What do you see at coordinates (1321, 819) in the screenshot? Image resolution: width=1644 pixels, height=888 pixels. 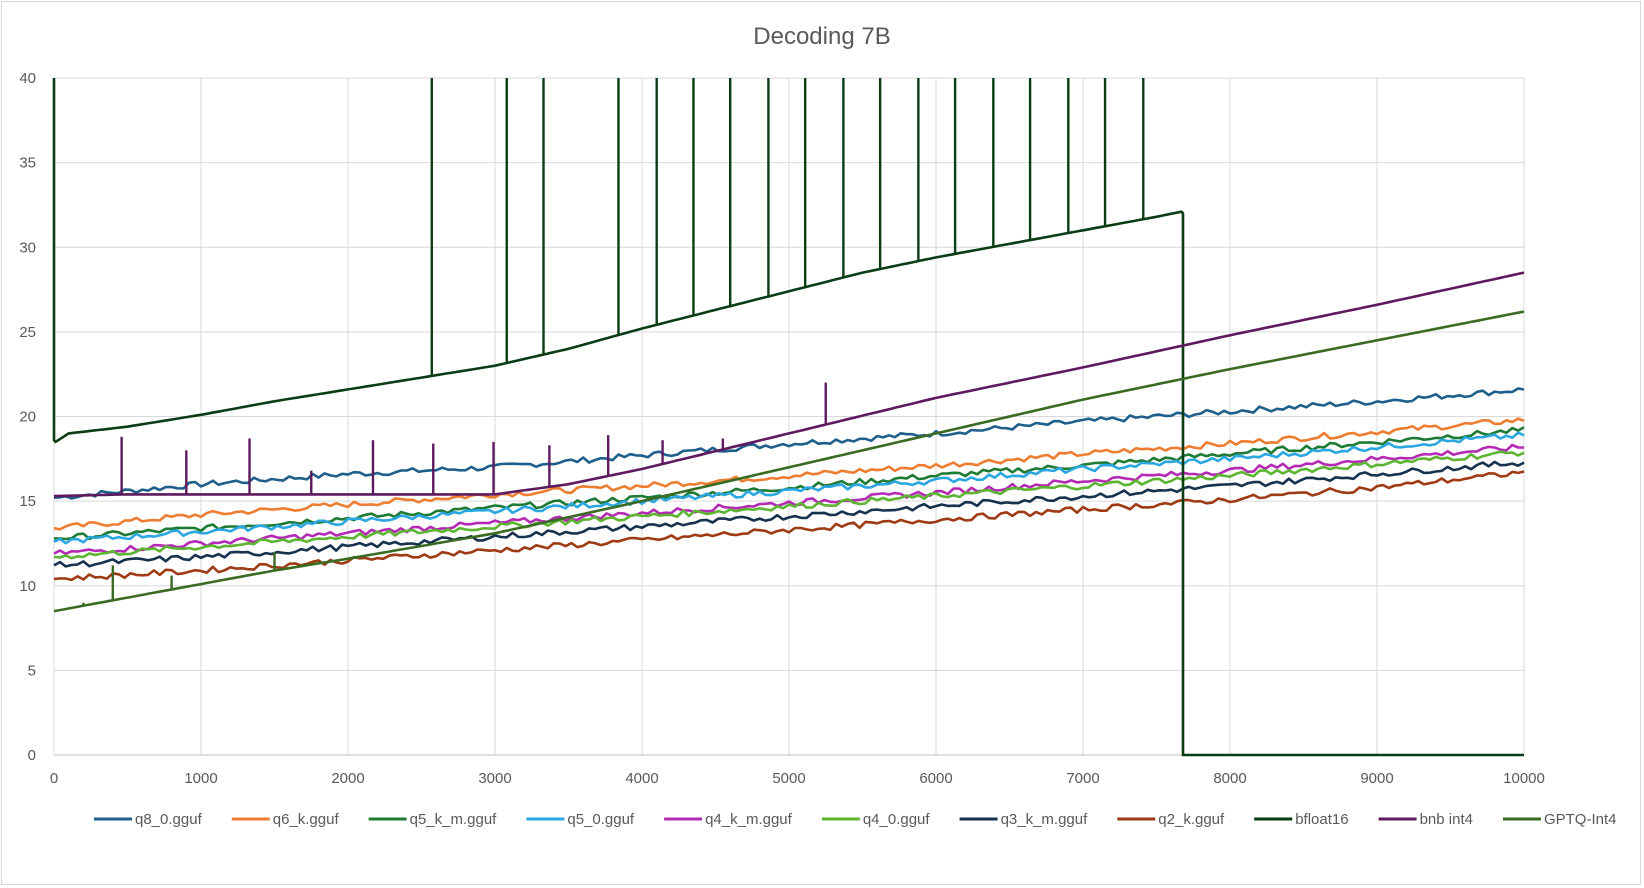 I see `legend-label: bfloat16` at bounding box center [1321, 819].